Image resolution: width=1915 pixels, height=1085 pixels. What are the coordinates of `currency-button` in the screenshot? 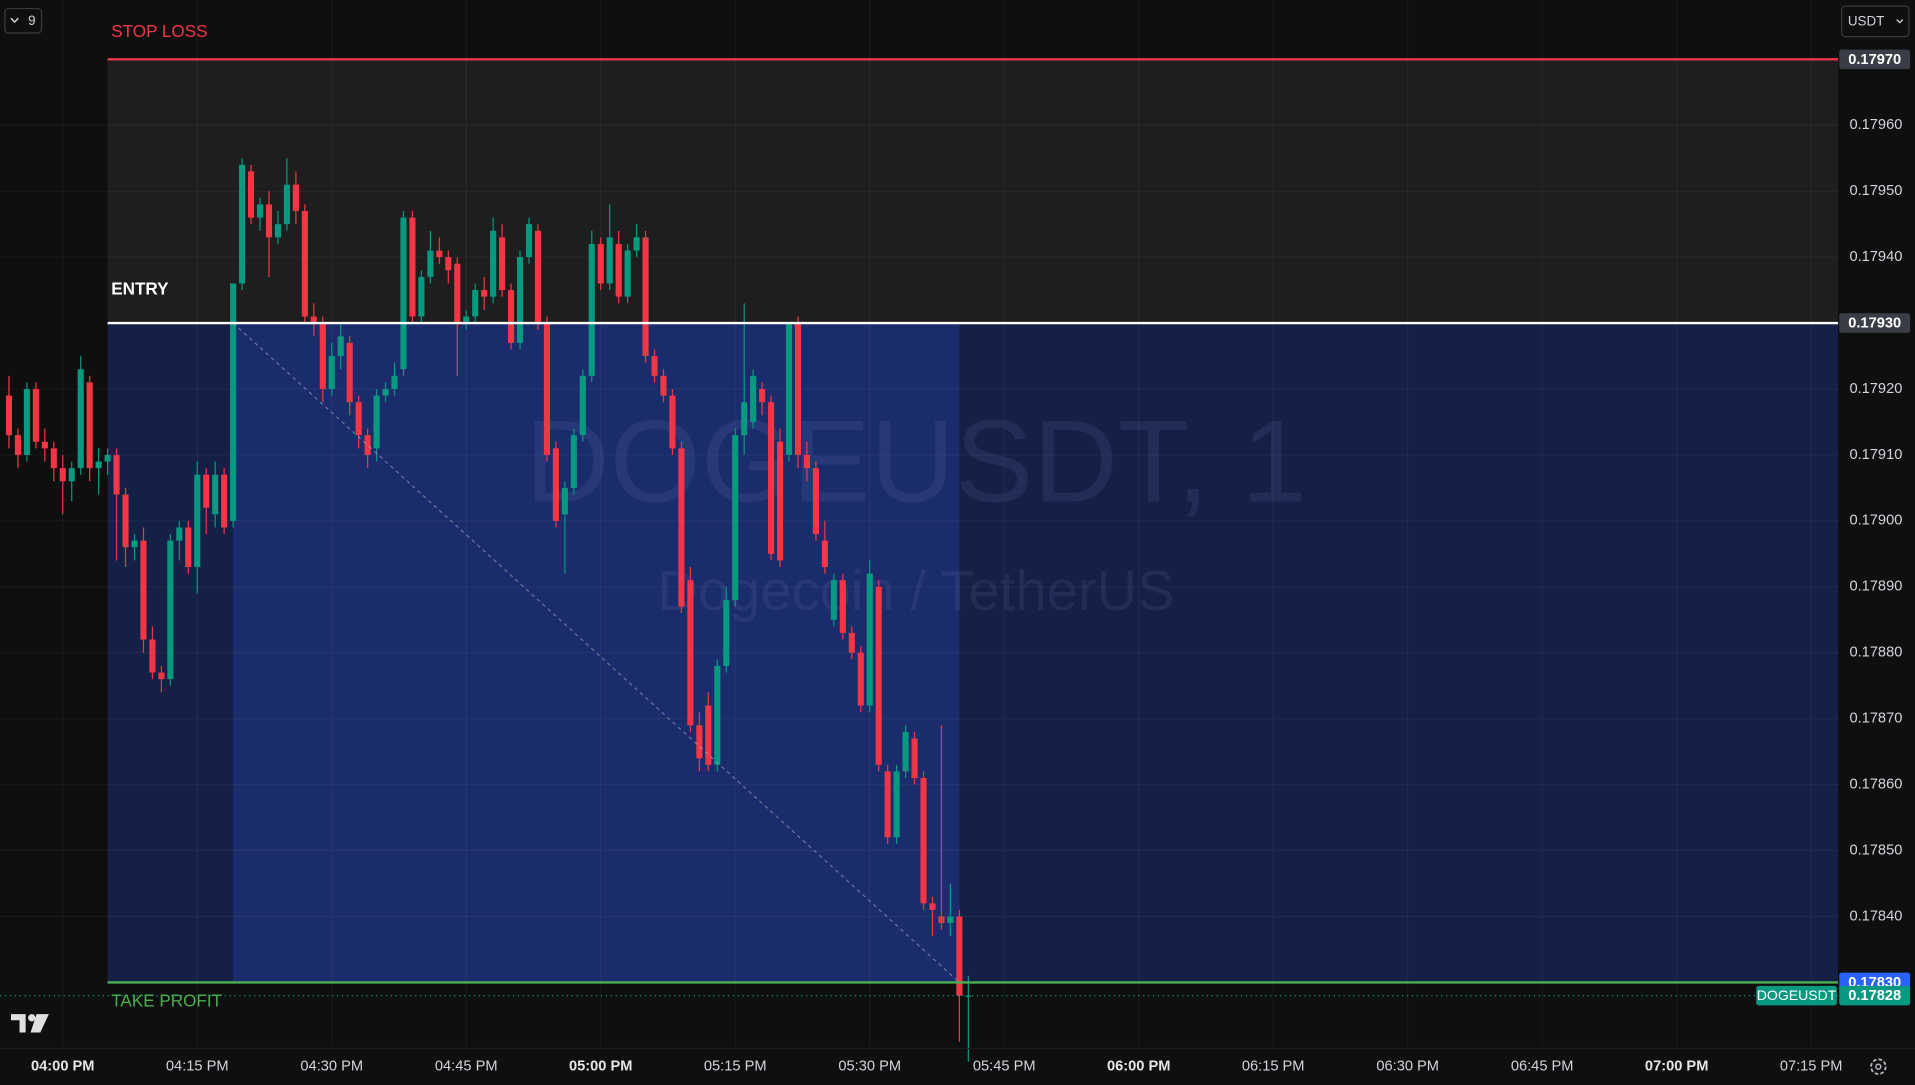 It's located at (1875, 21).